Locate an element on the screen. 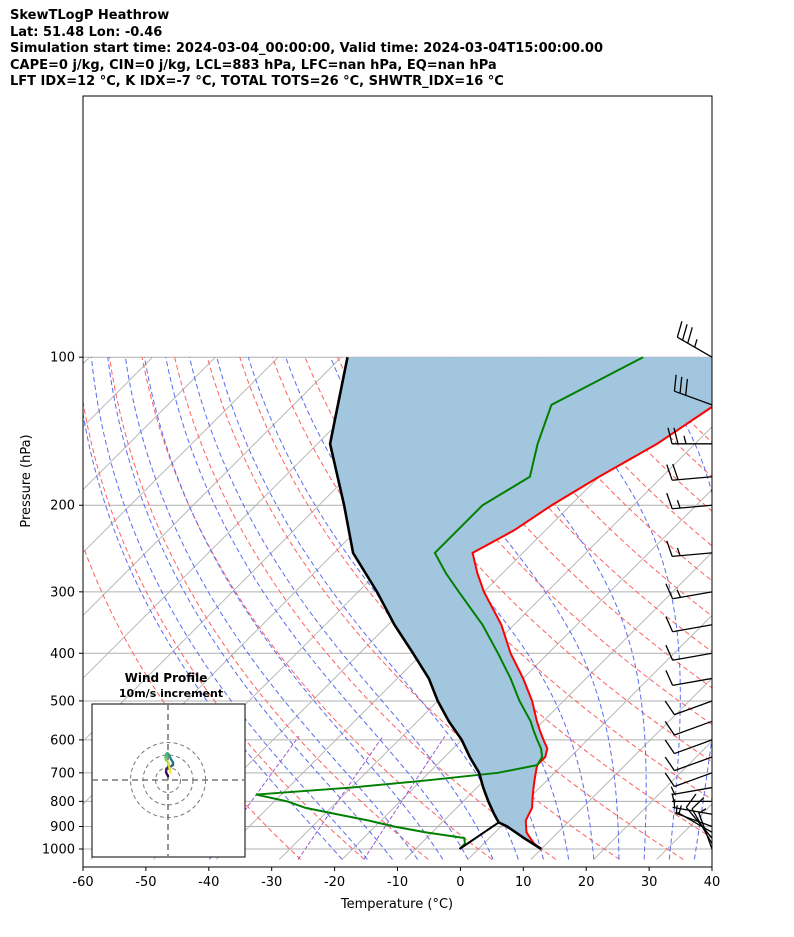 This screenshot has height=937, width=794. x-tick-label: -20 is located at coordinates (334, 882).